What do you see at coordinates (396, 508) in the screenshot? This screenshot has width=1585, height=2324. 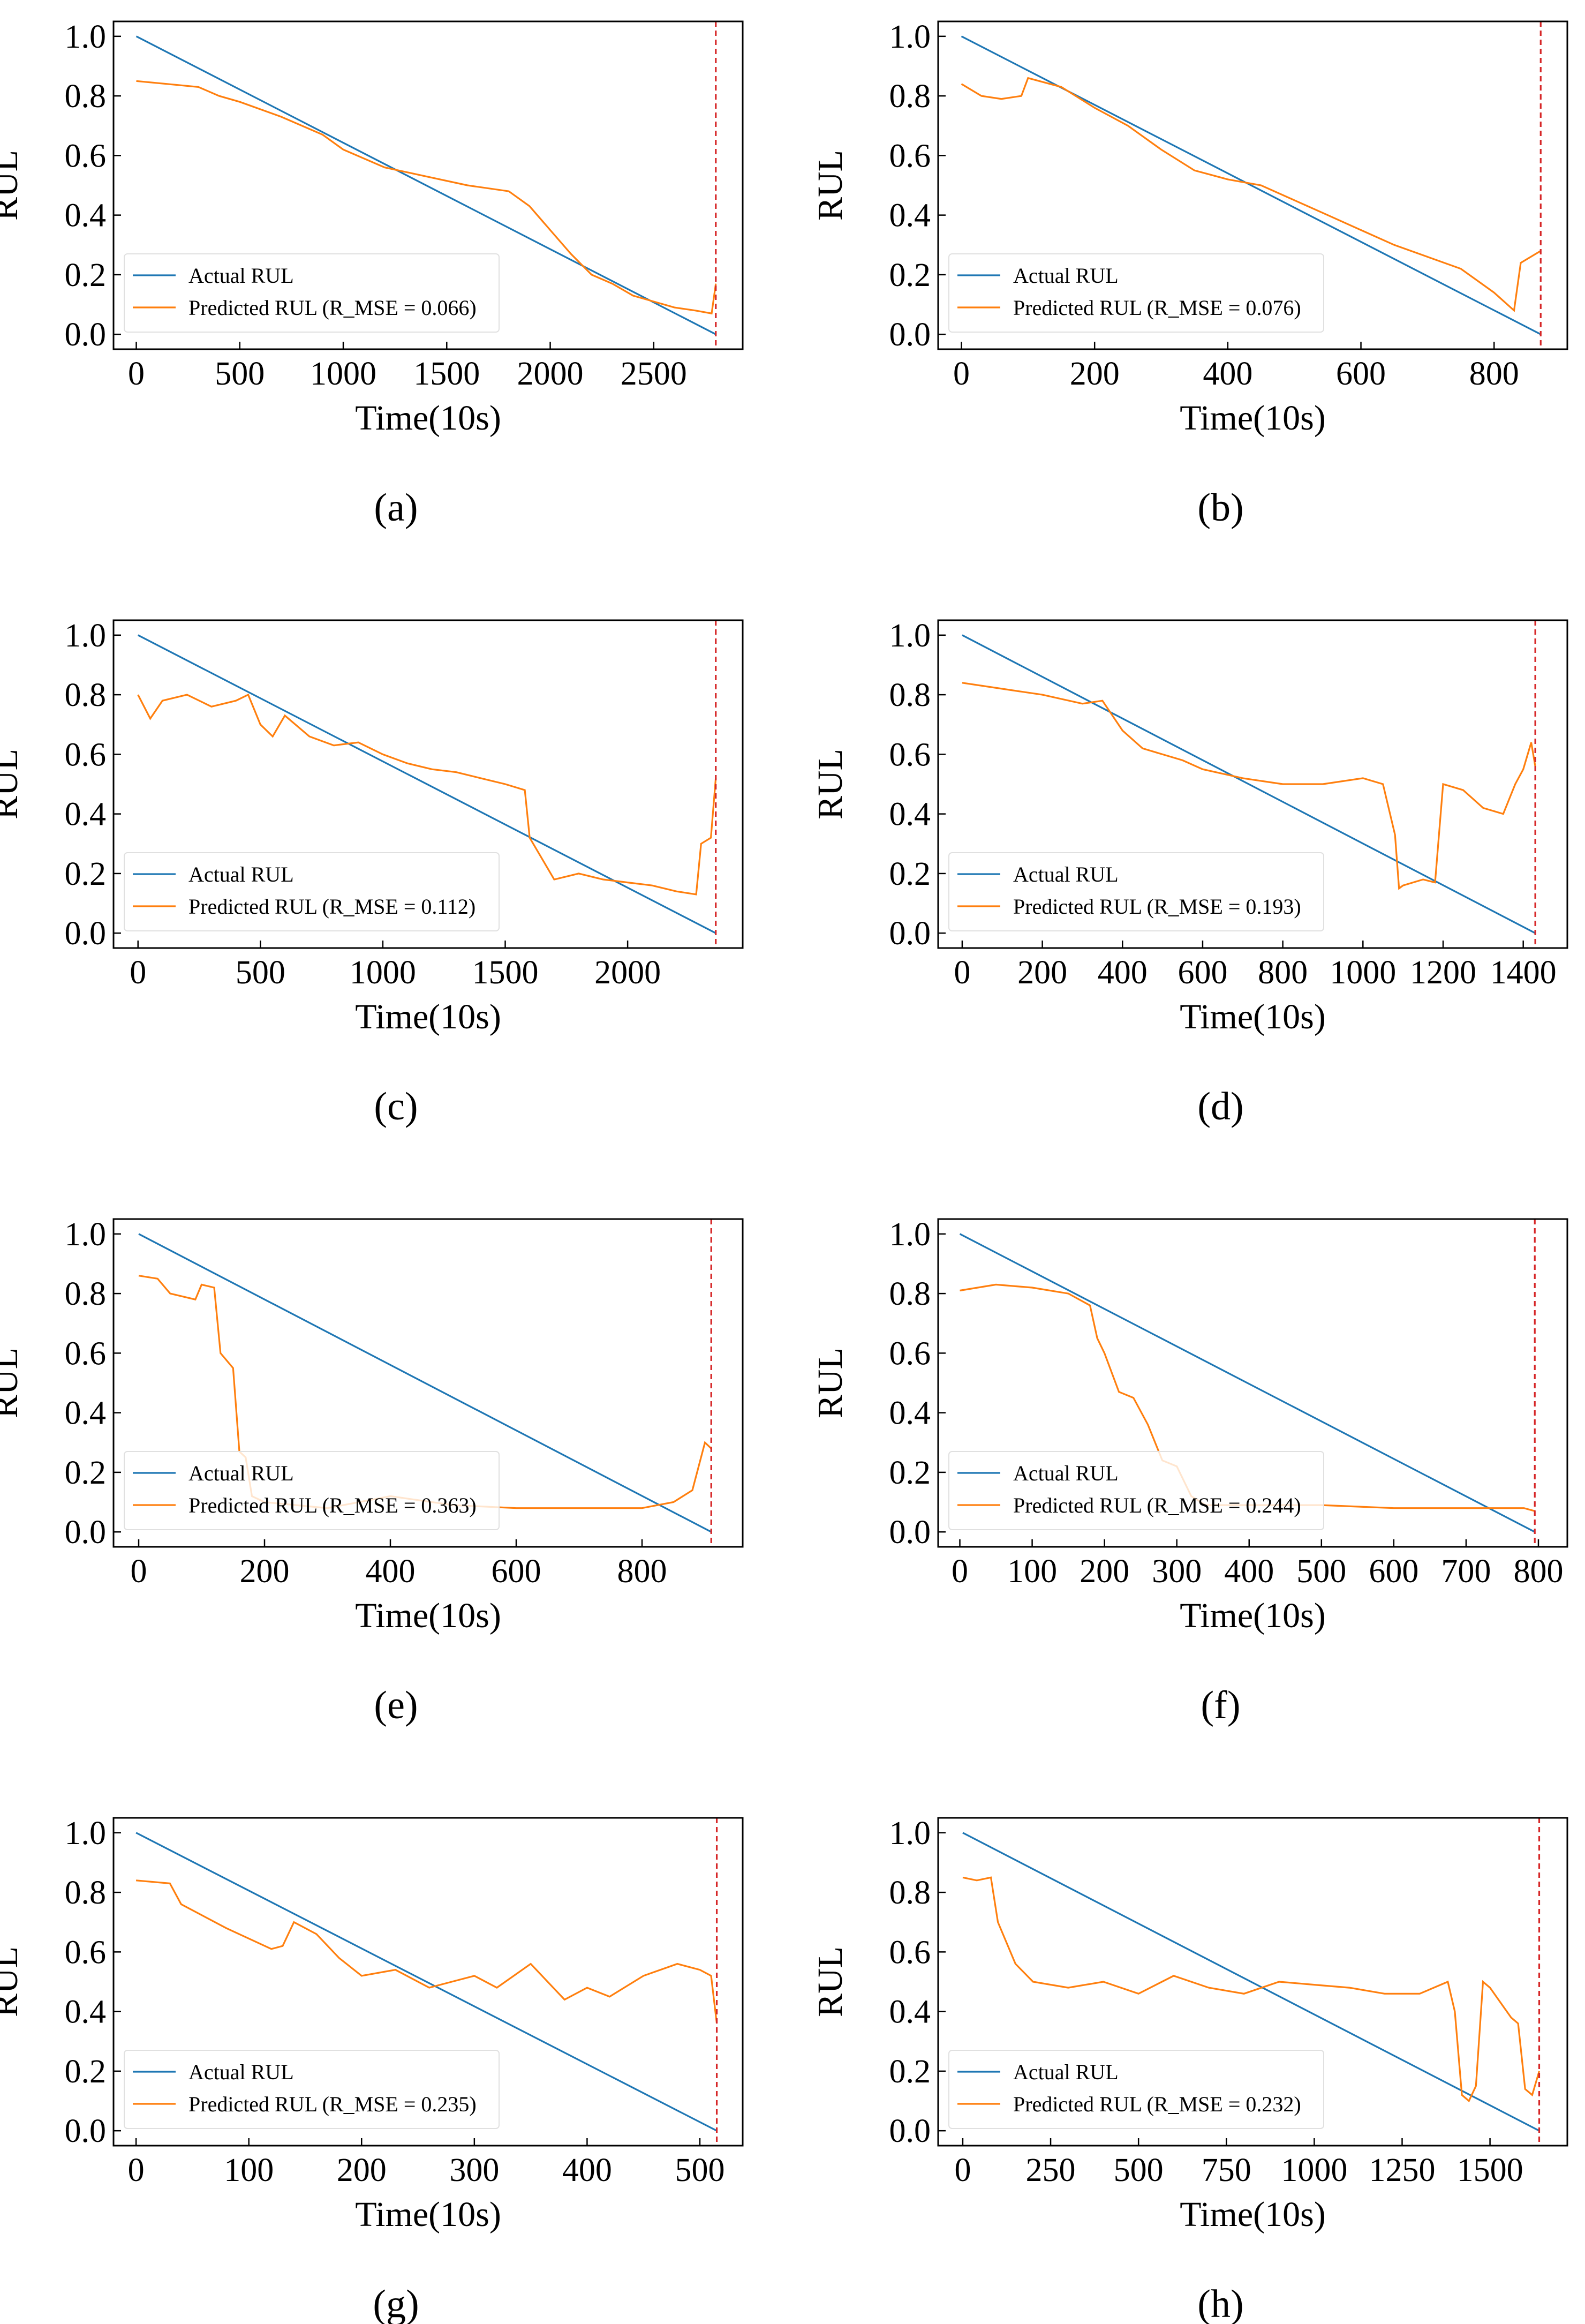 I see `panel-label: (a)` at bounding box center [396, 508].